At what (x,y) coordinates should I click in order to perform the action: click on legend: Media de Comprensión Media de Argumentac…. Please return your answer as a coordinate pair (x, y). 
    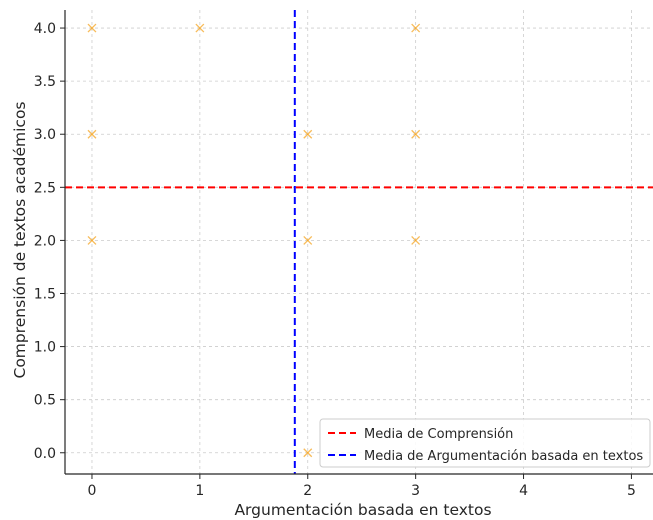
    Looking at the image, I should click on (485, 443).